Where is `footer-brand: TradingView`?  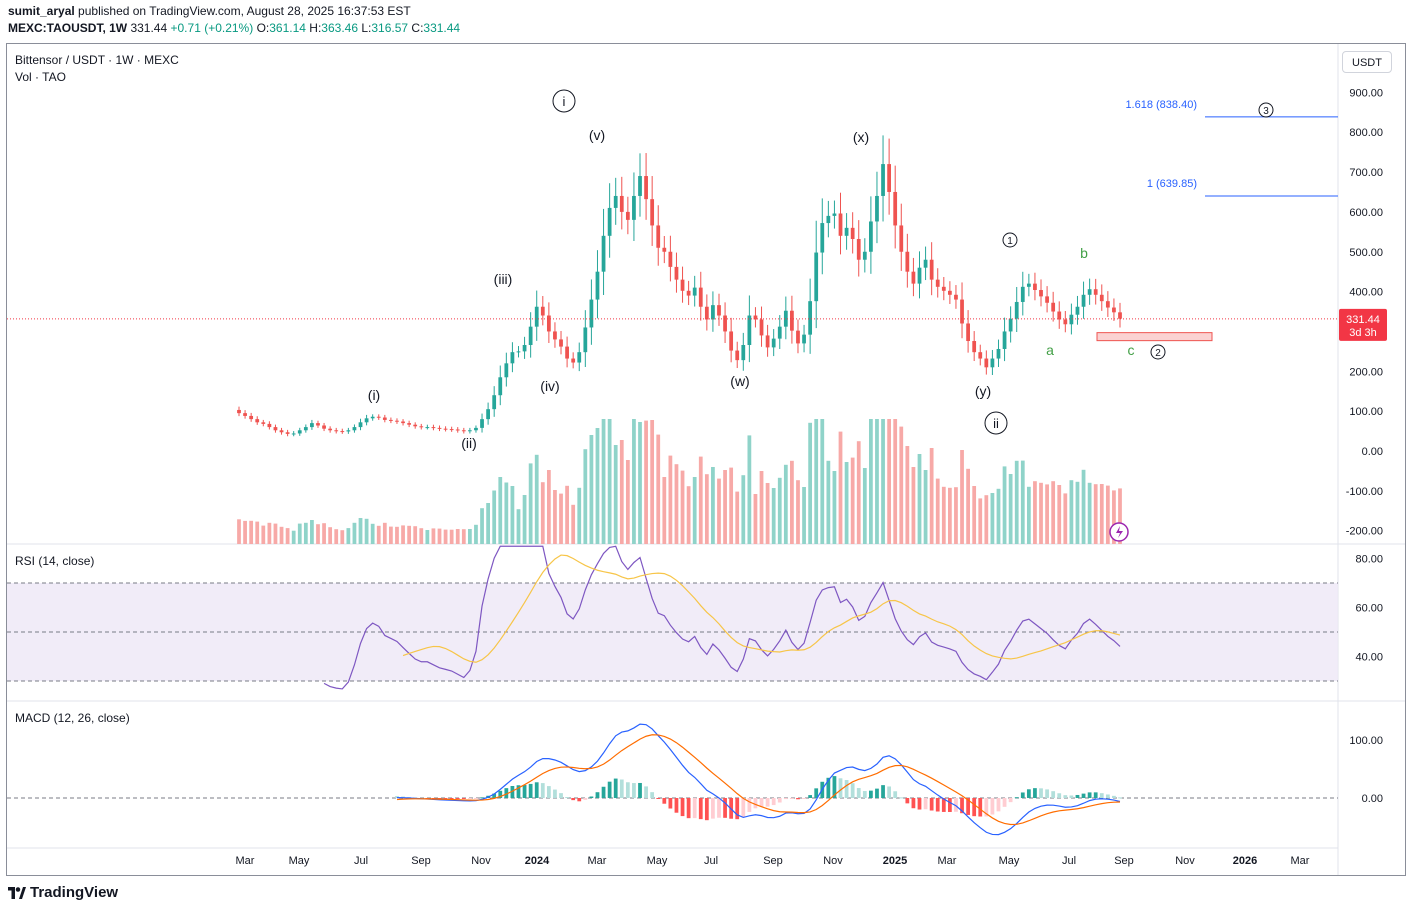
footer-brand: TradingView is located at coordinates (63, 892).